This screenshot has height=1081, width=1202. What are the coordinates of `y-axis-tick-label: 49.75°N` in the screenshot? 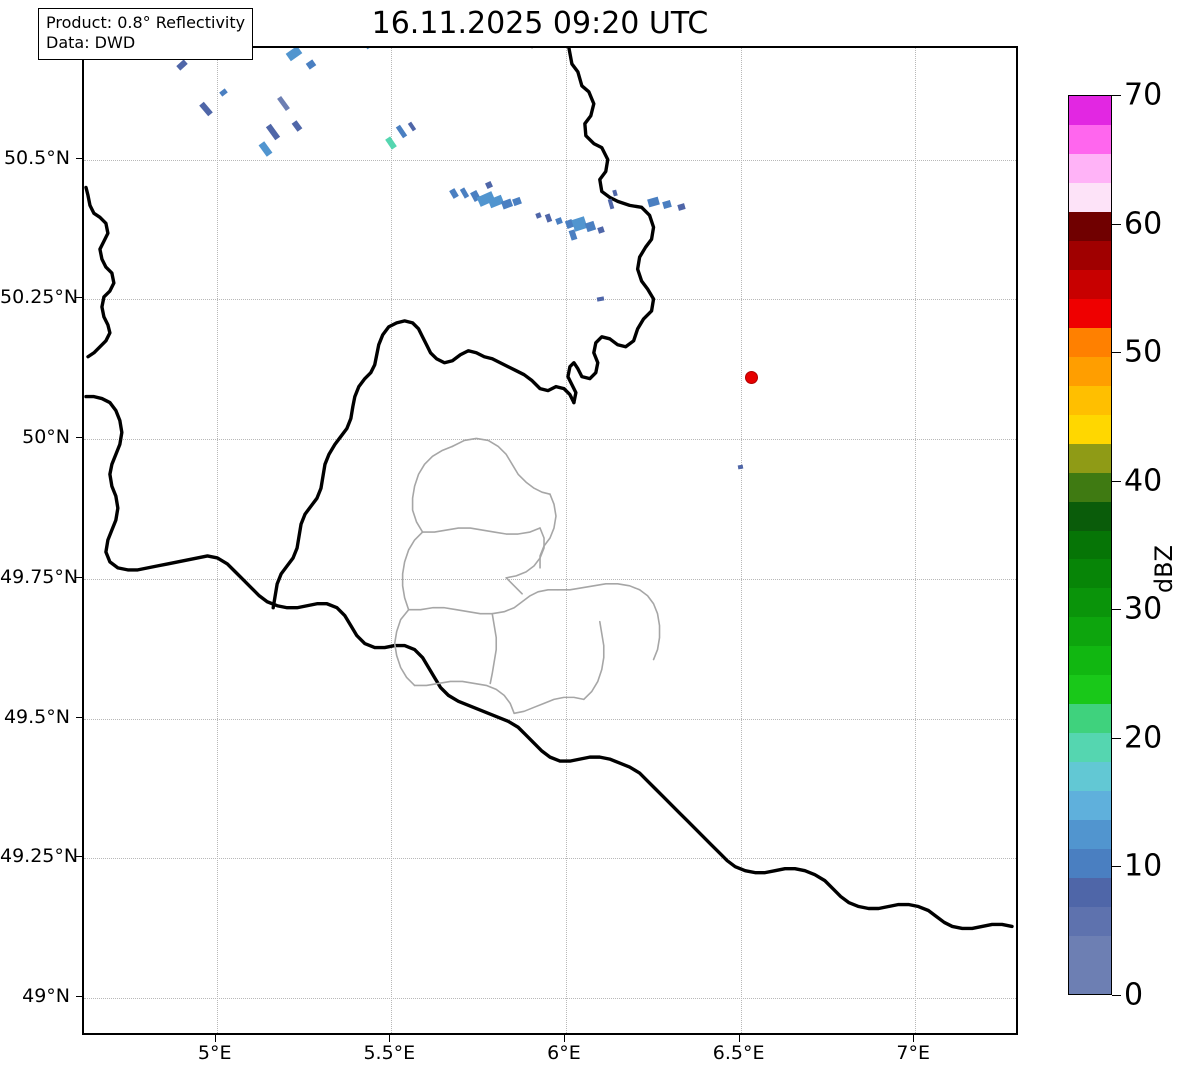 It's located at (39, 576).